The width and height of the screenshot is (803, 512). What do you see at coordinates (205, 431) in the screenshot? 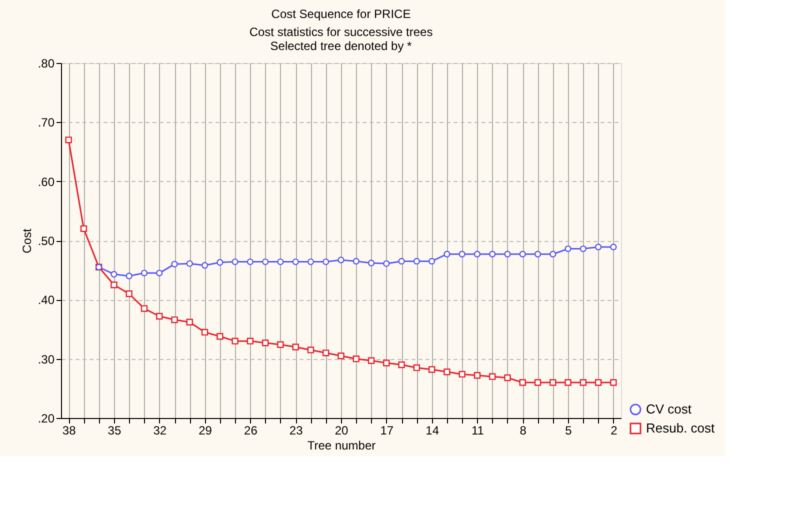
I see `x-tick-label: 29` at bounding box center [205, 431].